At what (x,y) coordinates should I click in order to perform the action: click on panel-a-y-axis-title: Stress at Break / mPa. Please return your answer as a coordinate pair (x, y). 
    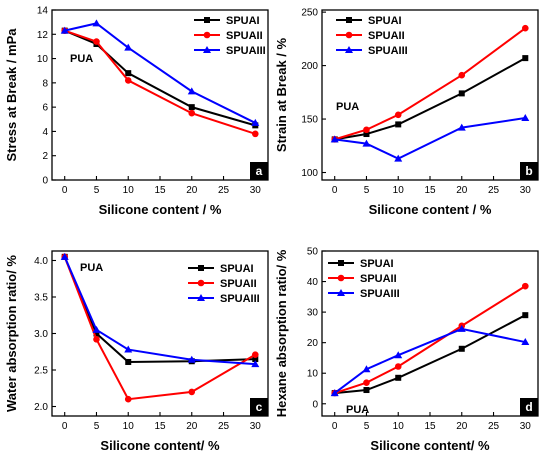
    Looking at the image, I should click on (11, 95).